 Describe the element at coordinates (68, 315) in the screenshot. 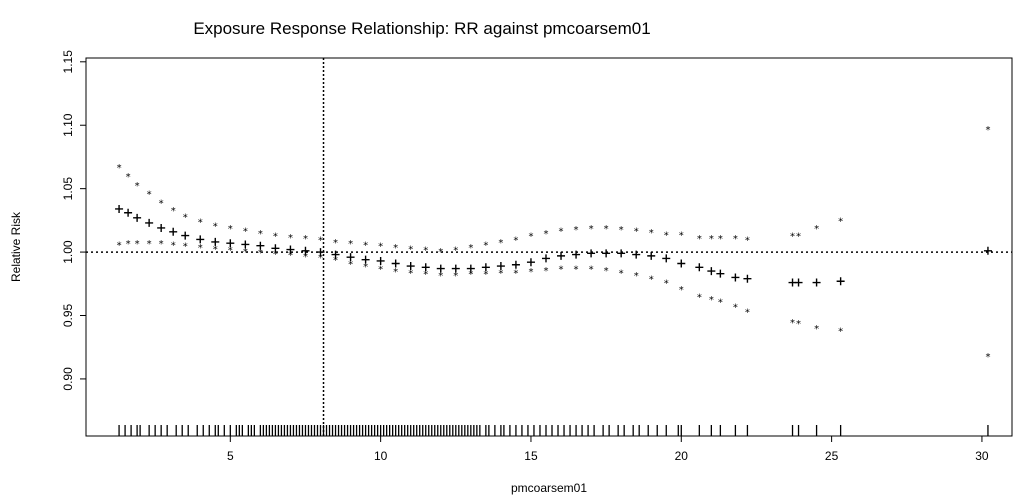

I see `y-tick-label: 0.95` at that location.